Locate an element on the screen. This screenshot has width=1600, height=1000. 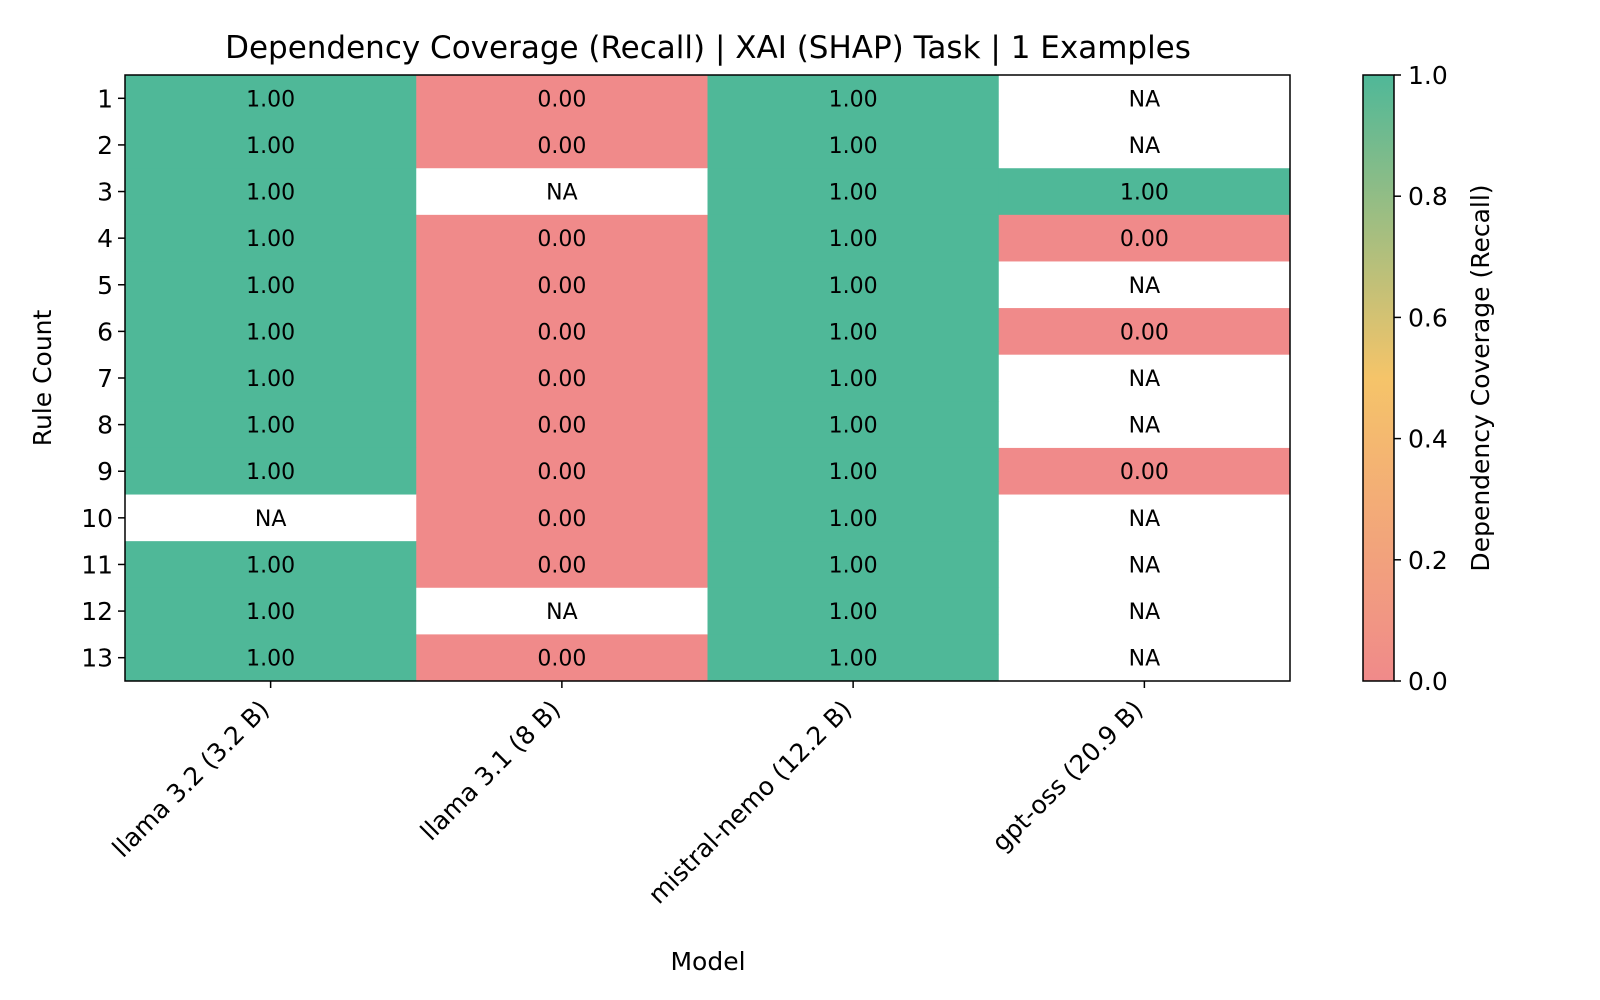
colorbar-ticks: 0.0 0.2 0.4 0.6 0.8 1.0 is located at coordinates (1421, 378).